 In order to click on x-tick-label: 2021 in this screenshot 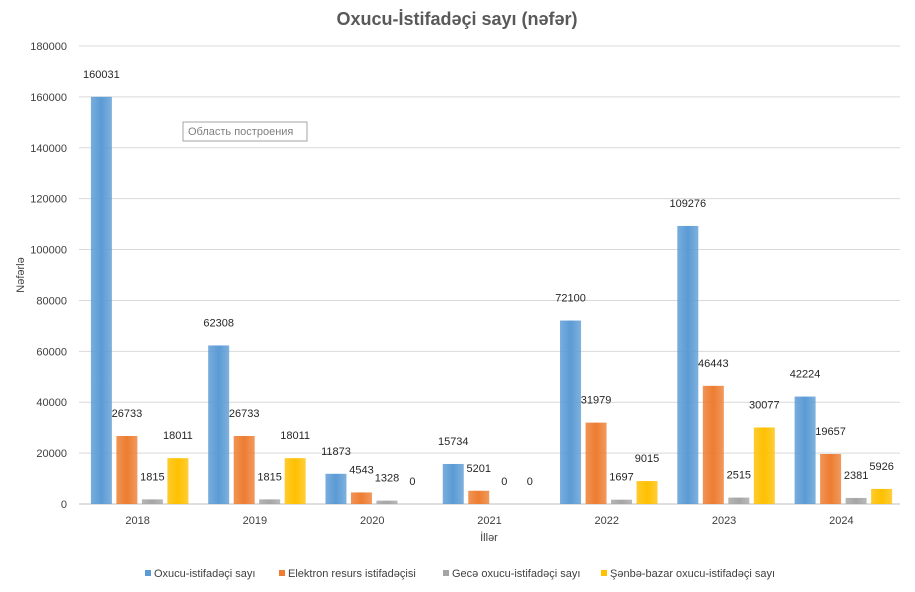, I will do `click(489, 521)`.